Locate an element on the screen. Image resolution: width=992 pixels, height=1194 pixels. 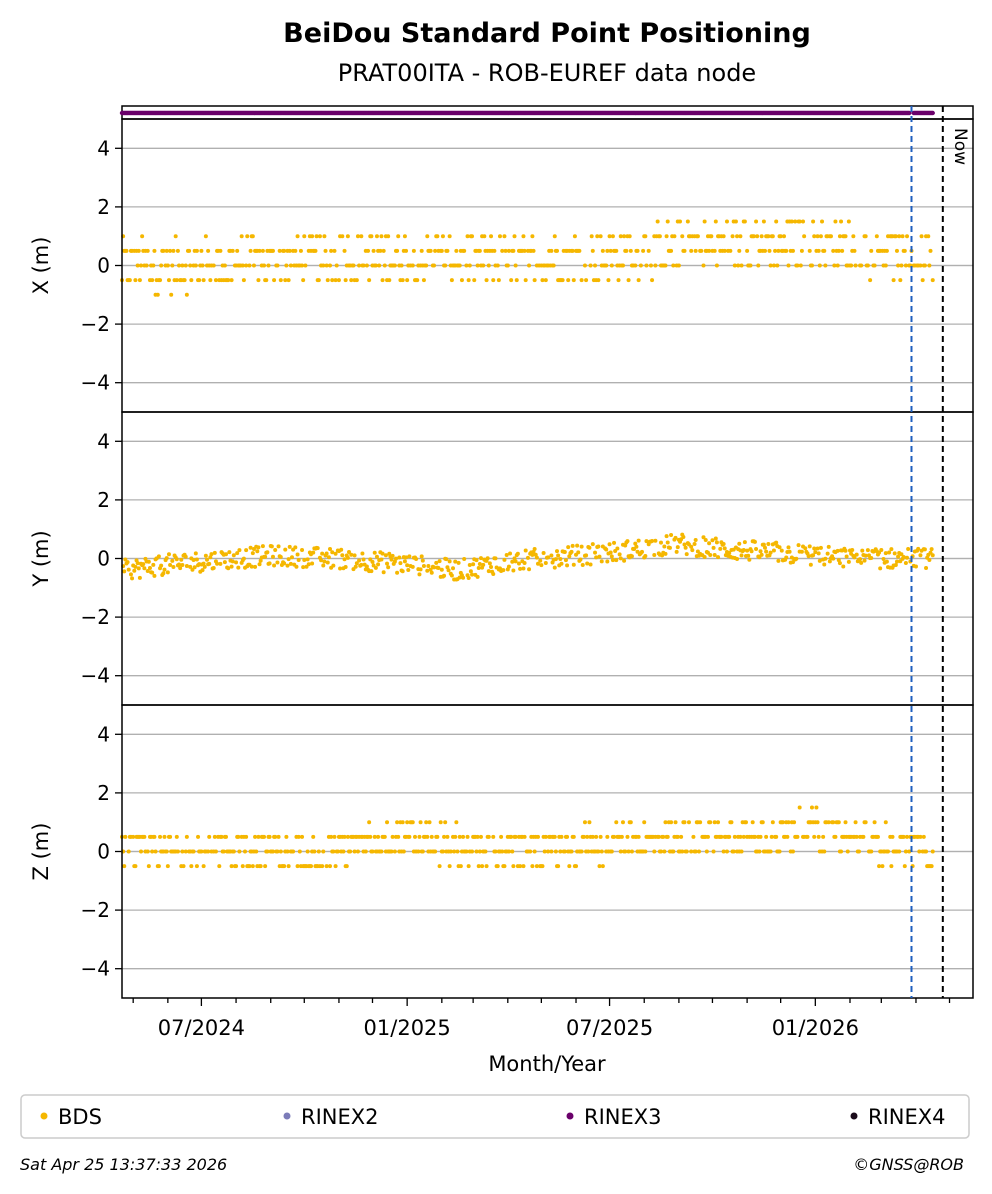
y-tick-label: 0 is located at coordinates (103, 852).